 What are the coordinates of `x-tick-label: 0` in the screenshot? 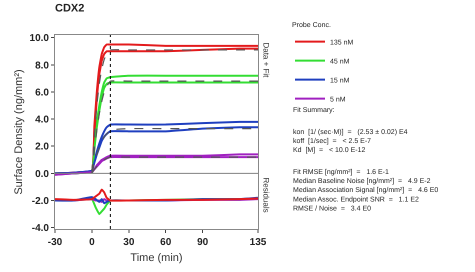 It's located at (92, 242).